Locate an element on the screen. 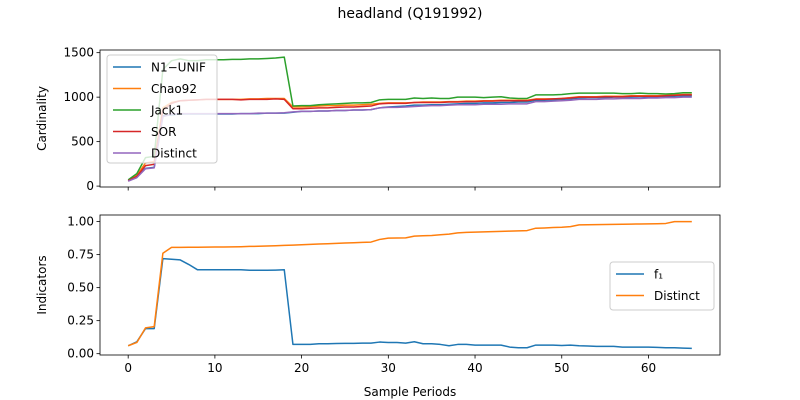  x-tick-label: 10 is located at coordinates (214, 368).